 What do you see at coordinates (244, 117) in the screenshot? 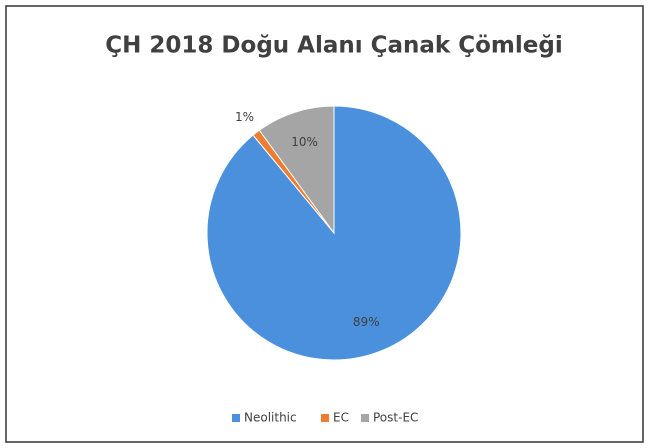
I see `data-label: 1%` at bounding box center [244, 117].